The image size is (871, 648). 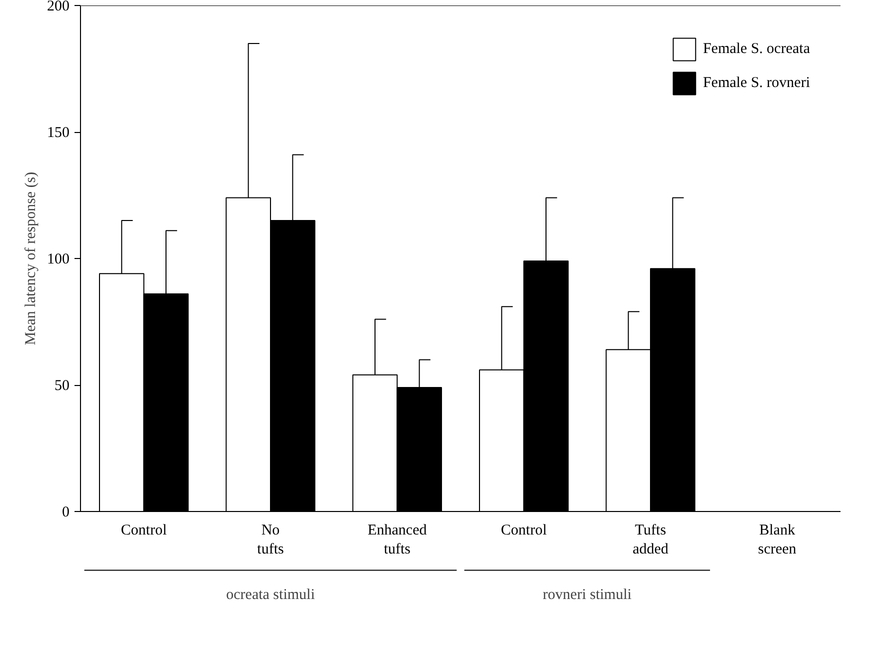 I want to click on x-tick-label: Tufts added, so click(x=650, y=540).